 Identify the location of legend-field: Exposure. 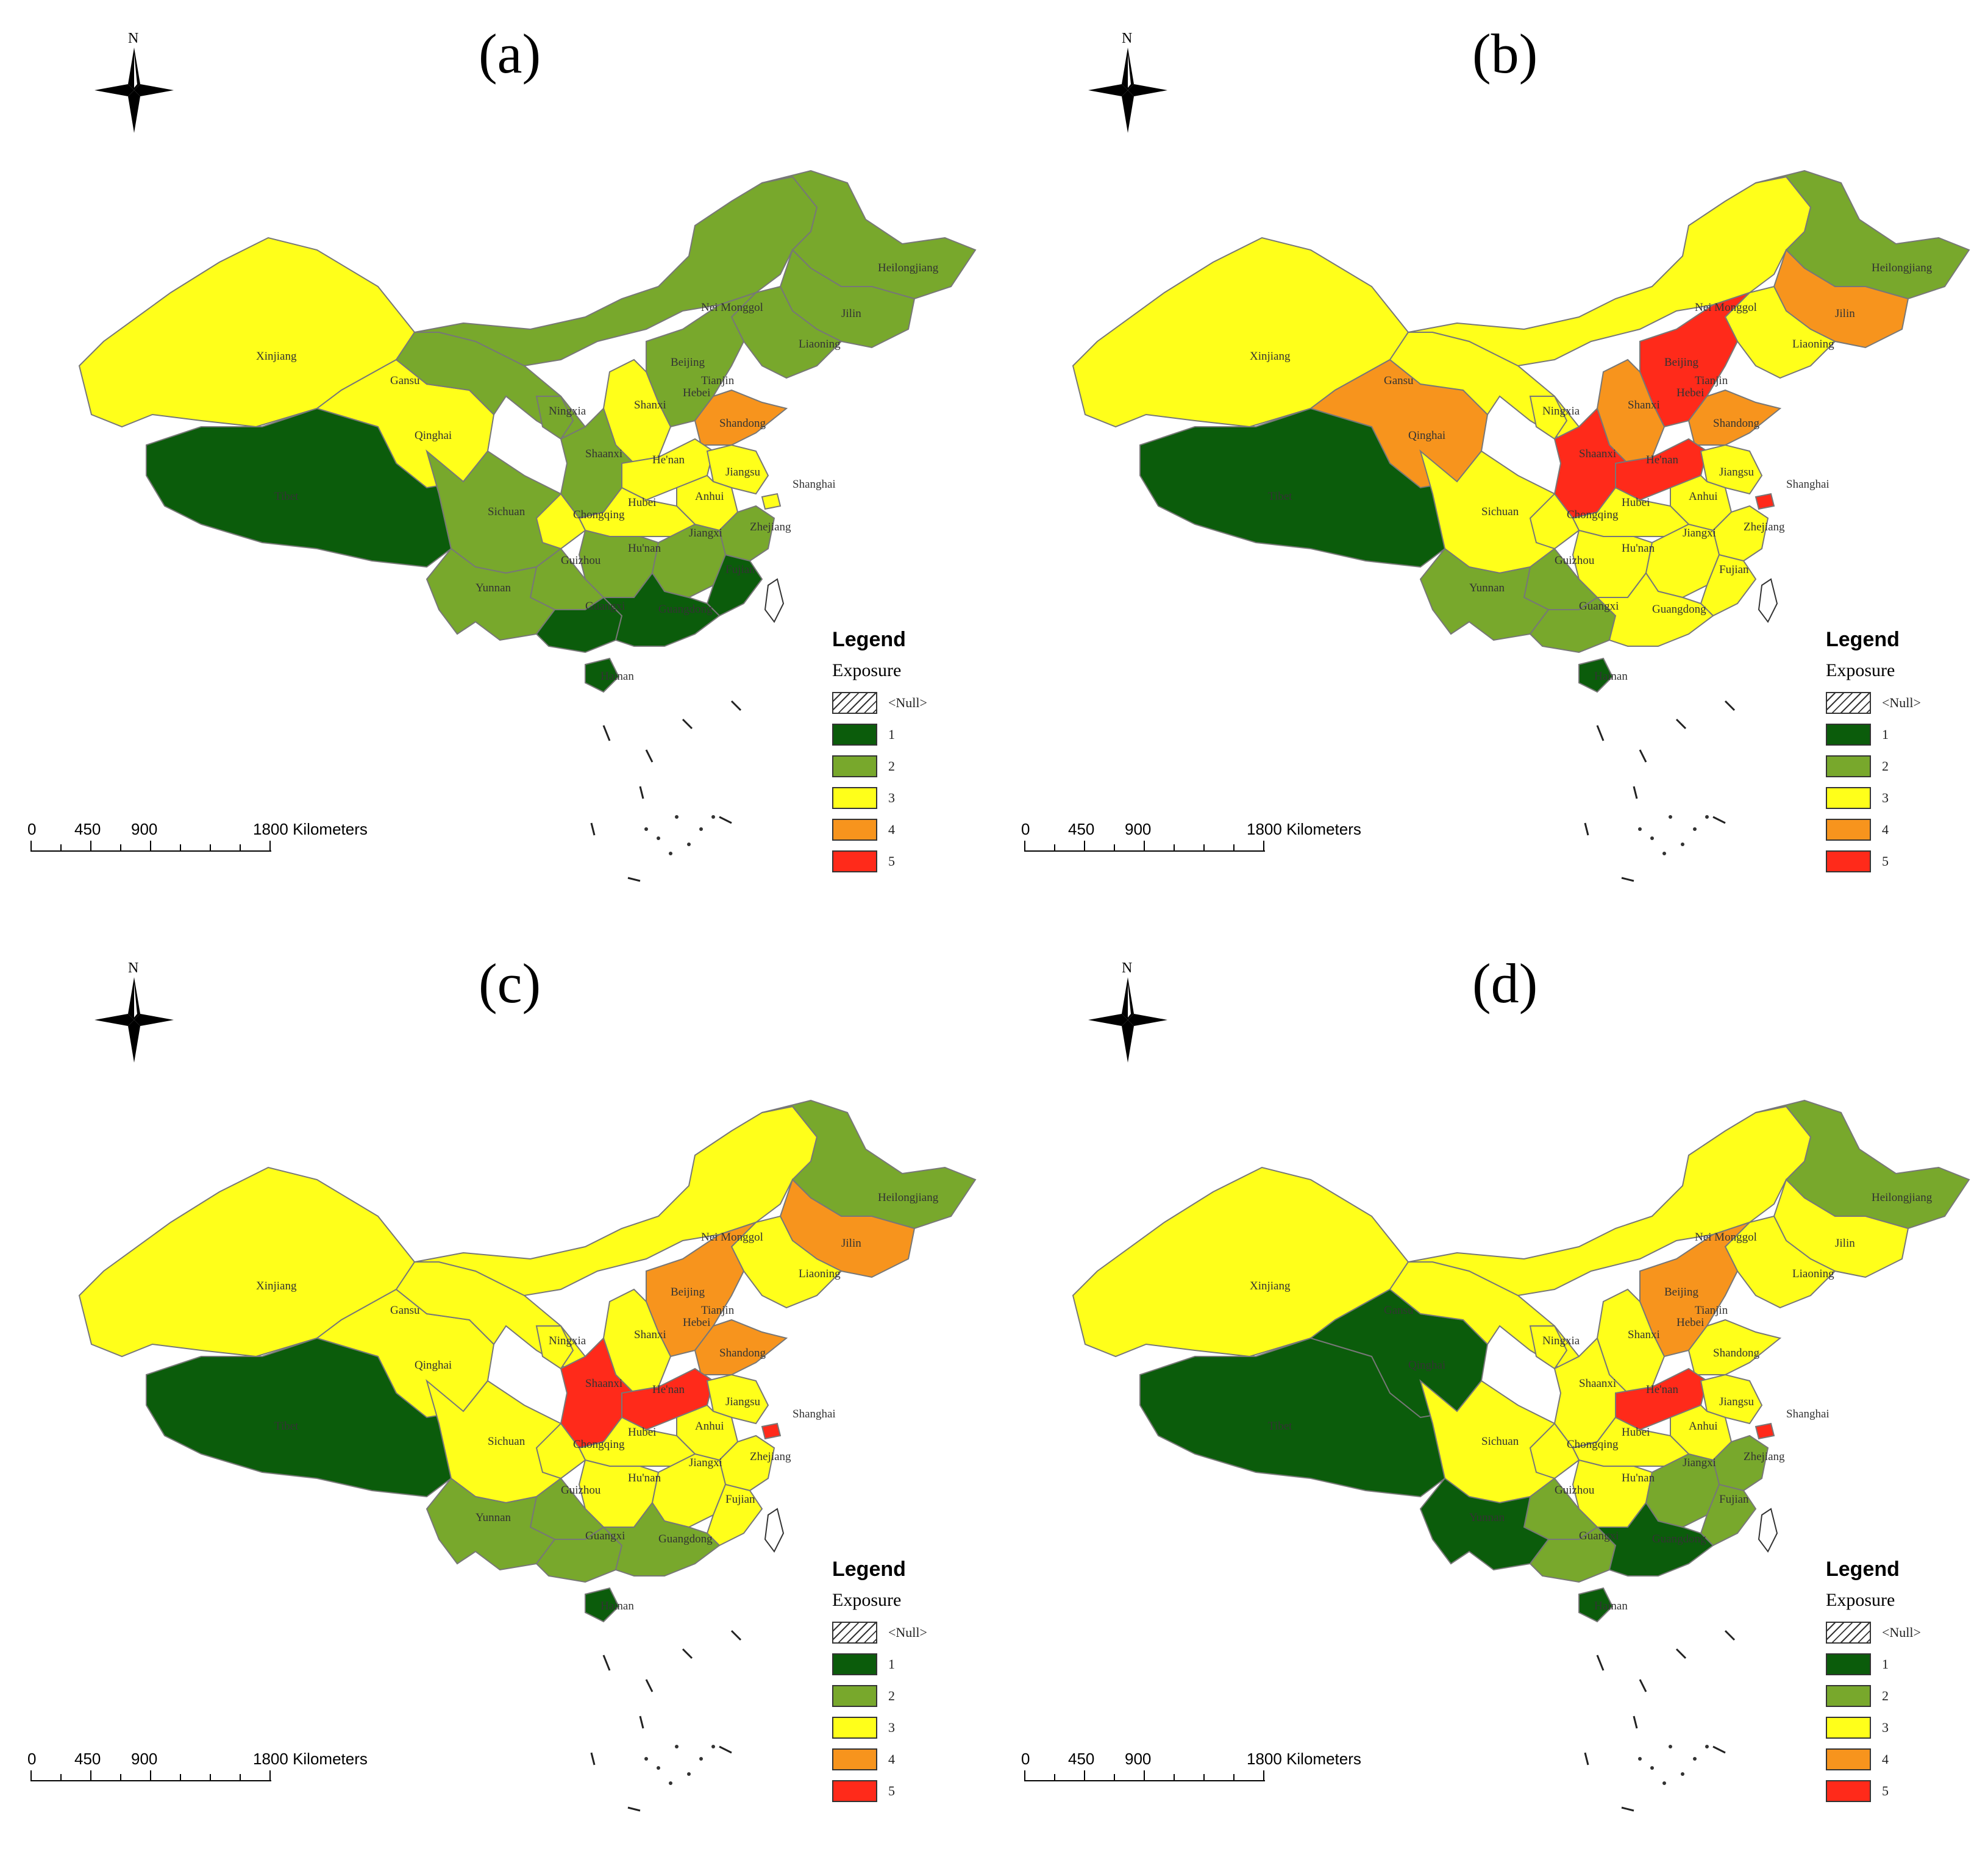
(867, 670).